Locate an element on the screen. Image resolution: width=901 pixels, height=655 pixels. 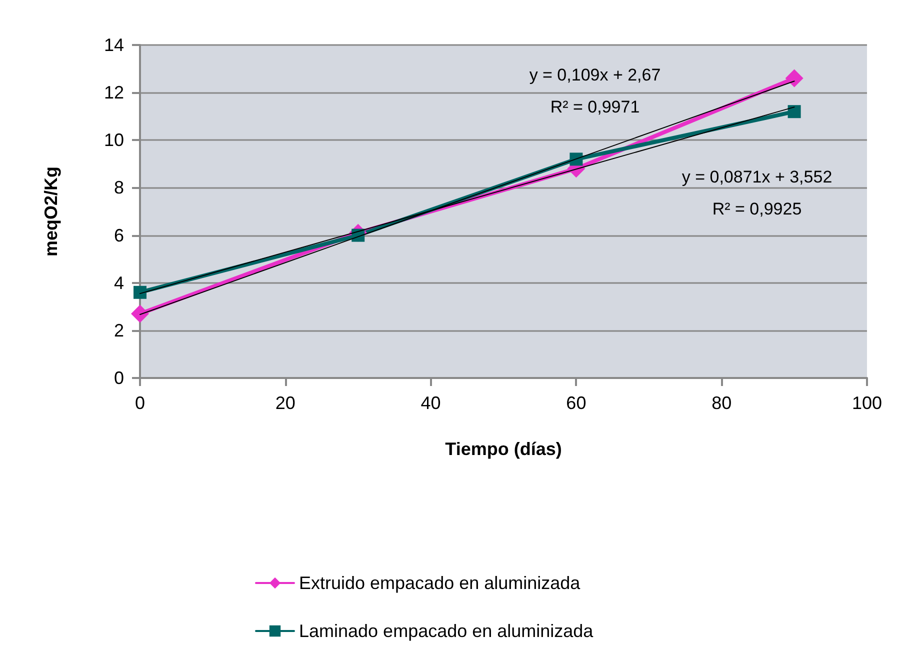
x-tick-label: 100 is located at coordinates (867, 403).